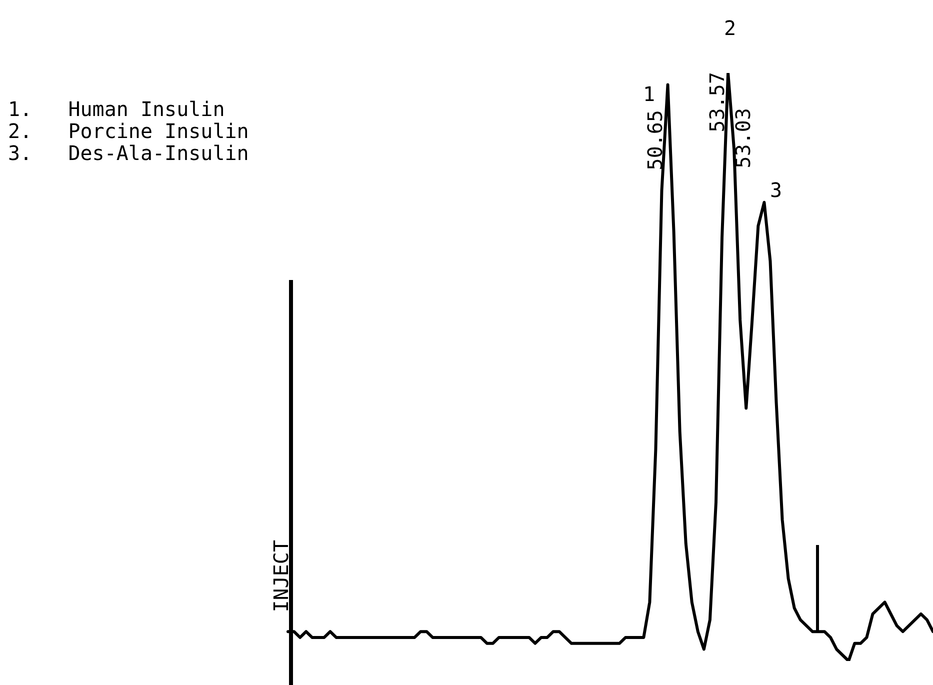 This screenshot has height=685, width=933. I want to click on annotation: 1, so click(649, 94).